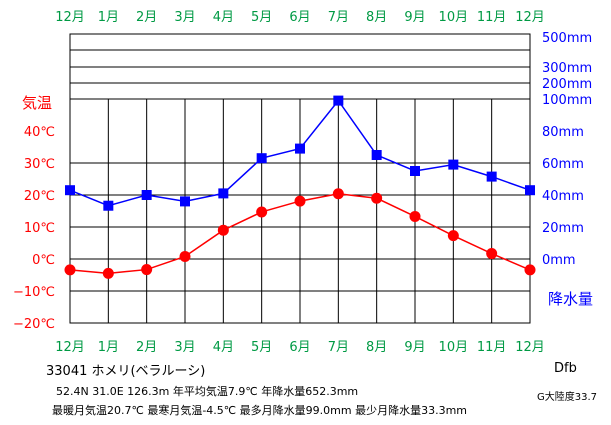  Describe the element at coordinates (567, 38) in the screenshot. I see `precipitation-tick-label: 500mm` at that location.